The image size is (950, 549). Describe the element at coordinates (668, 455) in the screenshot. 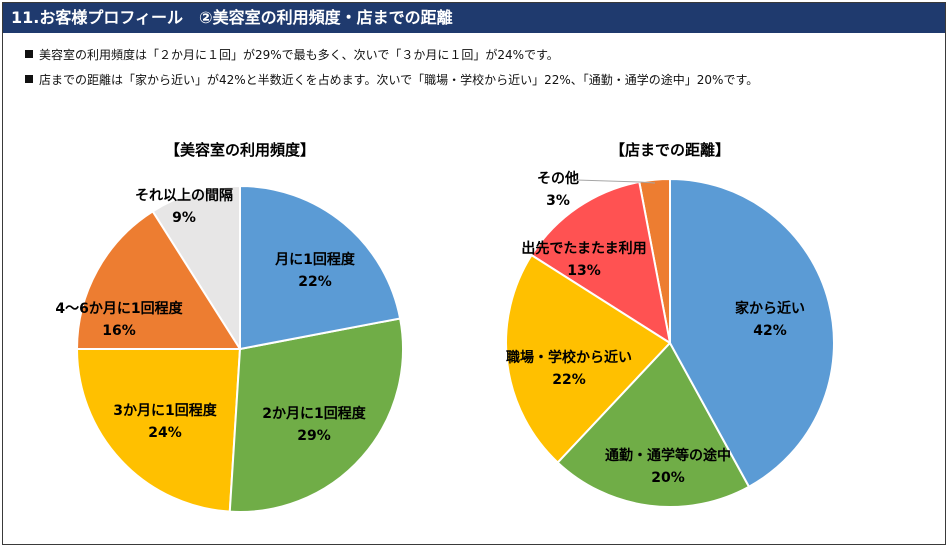

I see `slice-label: 通勤・通学等の途中` at that location.